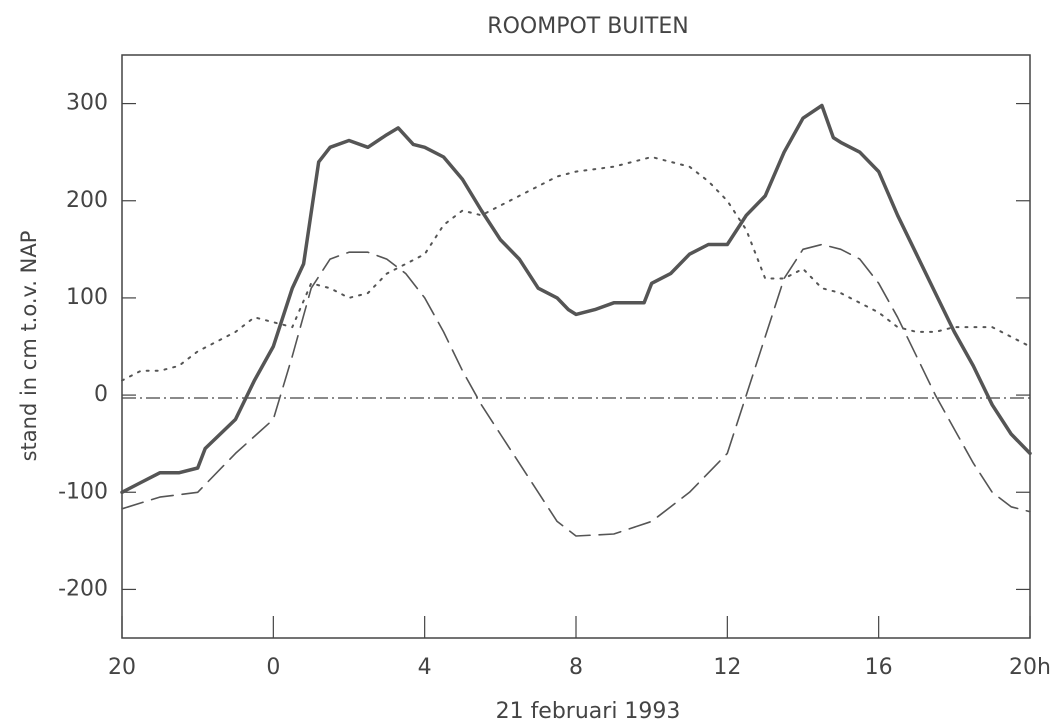 This screenshot has width=1064, height=728. I want to click on x-tick-label: 16, so click(879, 667).